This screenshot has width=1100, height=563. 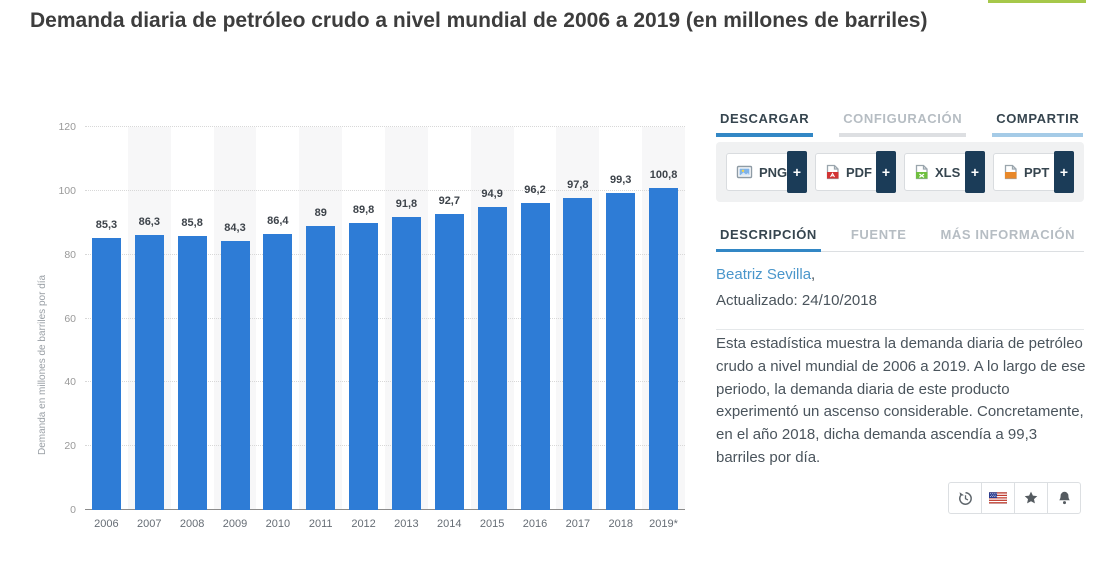 What do you see at coordinates (1008, 234) in the screenshot?
I see `tab-m-s-informaci-n: MÁS INFORMACIÓN` at bounding box center [1008, 234].